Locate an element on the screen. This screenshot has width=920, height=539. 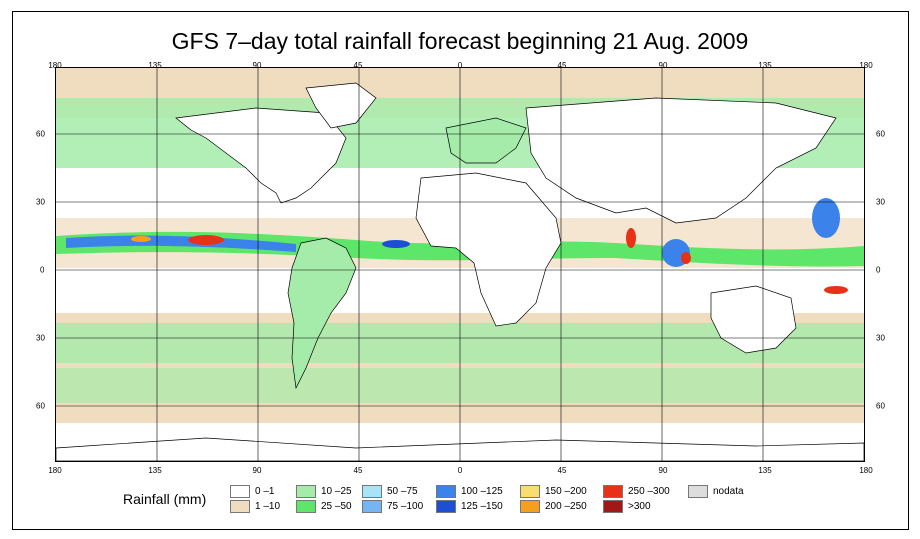
south-america-land is located at coordinates (322, 313).